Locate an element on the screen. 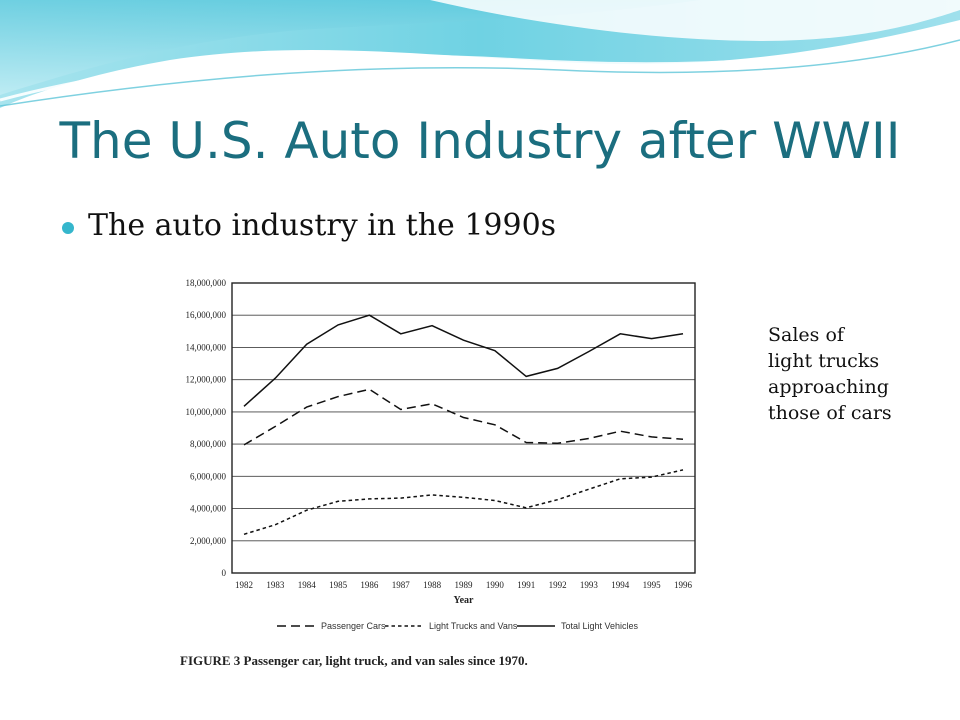 The width and height of the screenshot is (960, 720). x-tick-label: 1991 is located at coordinates (526, 585).